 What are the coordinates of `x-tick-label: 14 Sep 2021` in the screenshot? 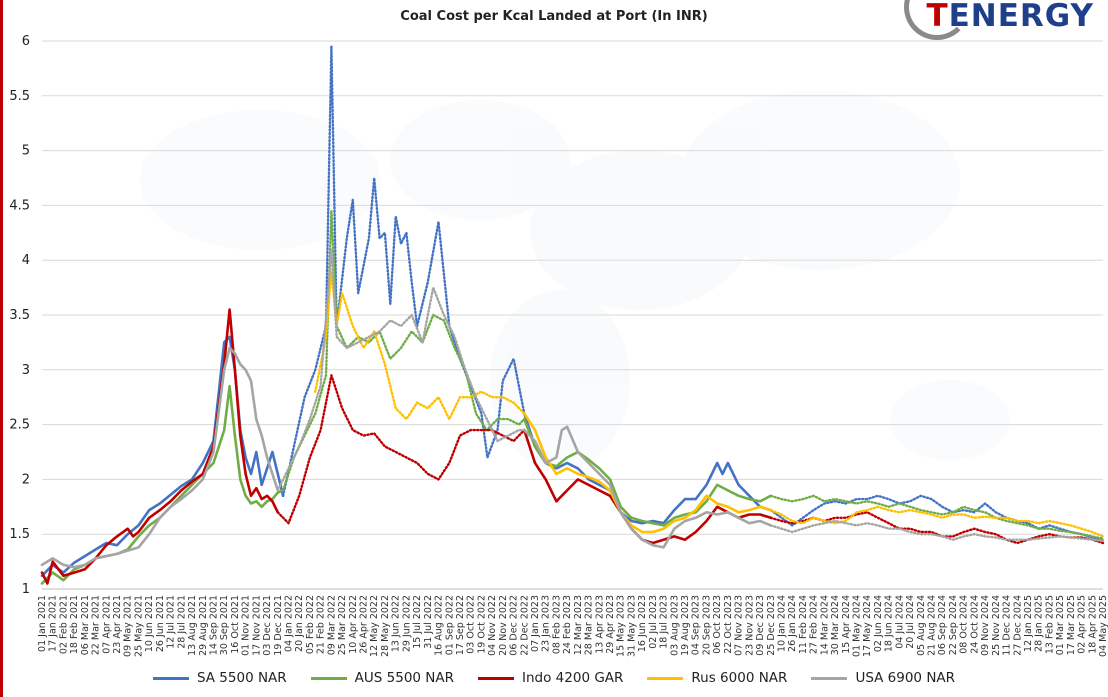 It's located at (214, 625).